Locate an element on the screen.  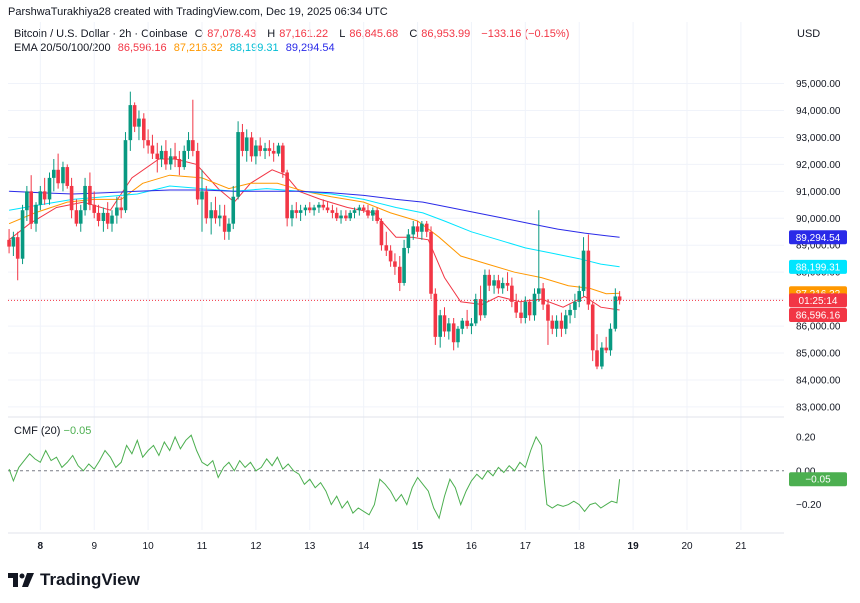
cmf-value-badge: −0.05 is located at coordinates (818, 479).